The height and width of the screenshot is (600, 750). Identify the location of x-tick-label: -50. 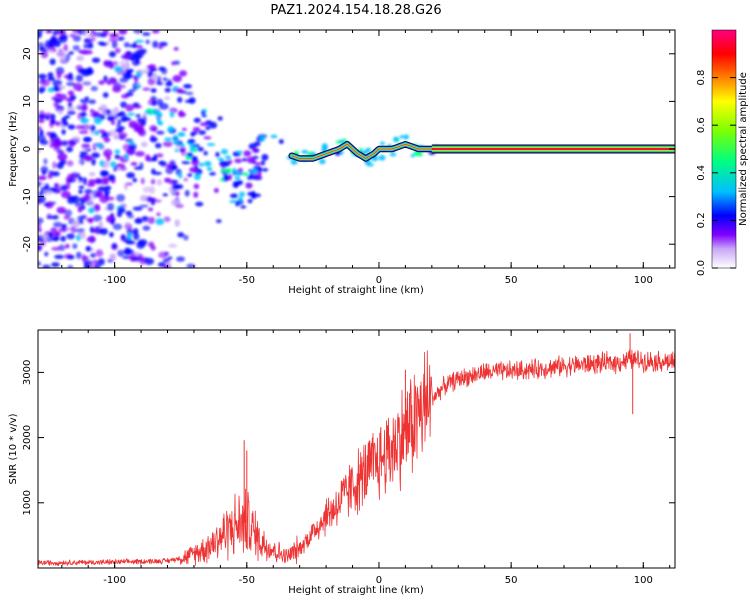
(247, 580).